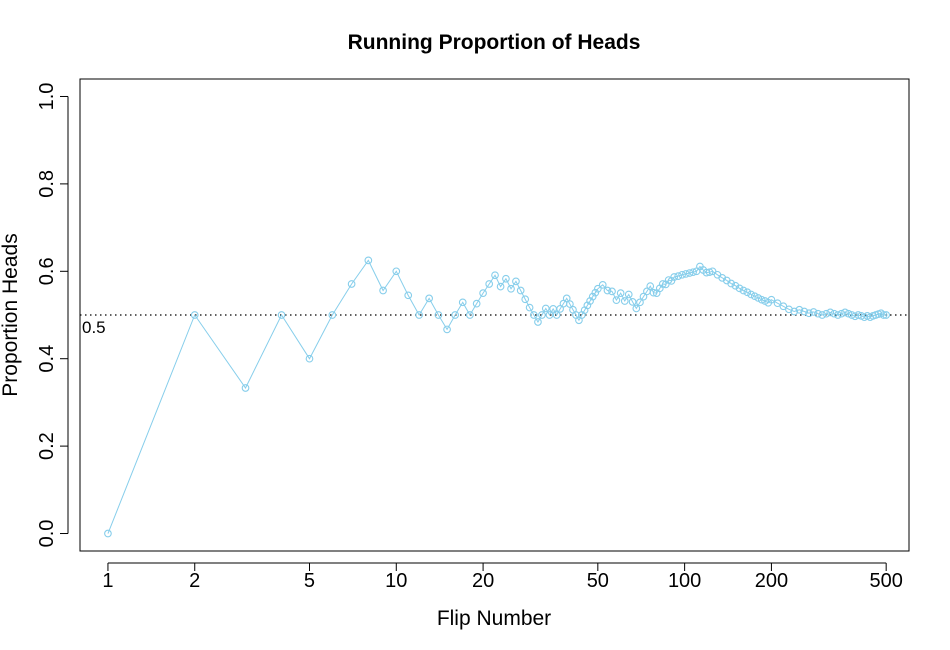 The width and height of the screenshot is (950, 650). I want to click on x-tick-label: 500, so click(885, 581).